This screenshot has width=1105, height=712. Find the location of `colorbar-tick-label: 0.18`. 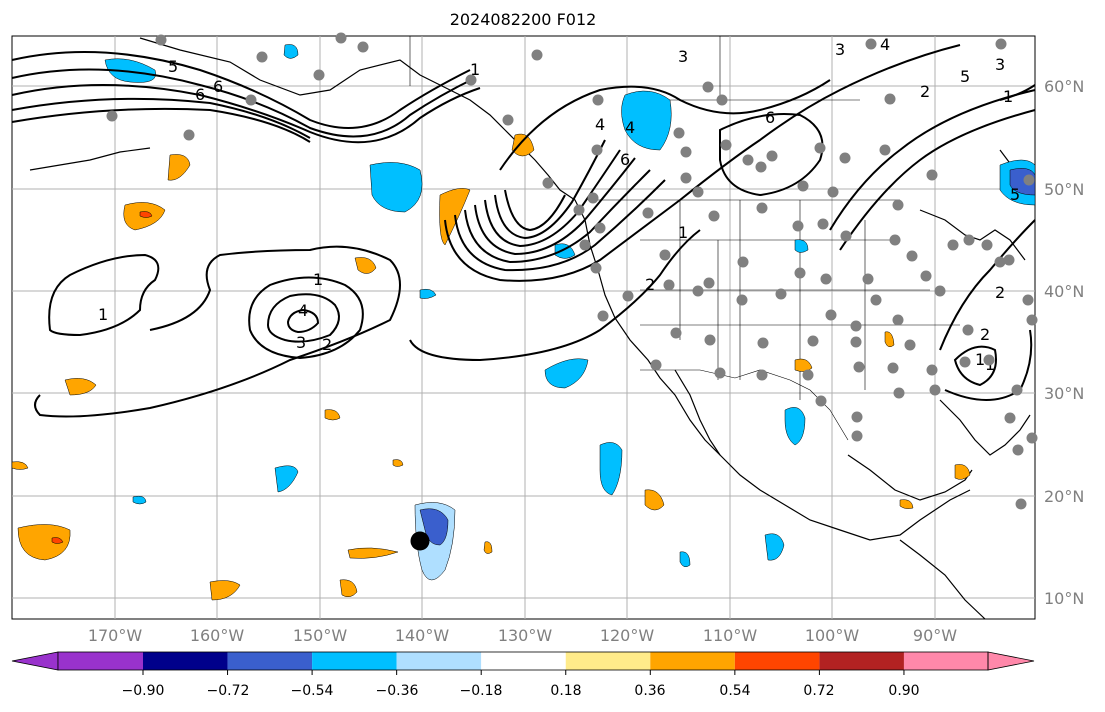

colorbar-tick-label: 0.18 is located at coordinates (566, 691).